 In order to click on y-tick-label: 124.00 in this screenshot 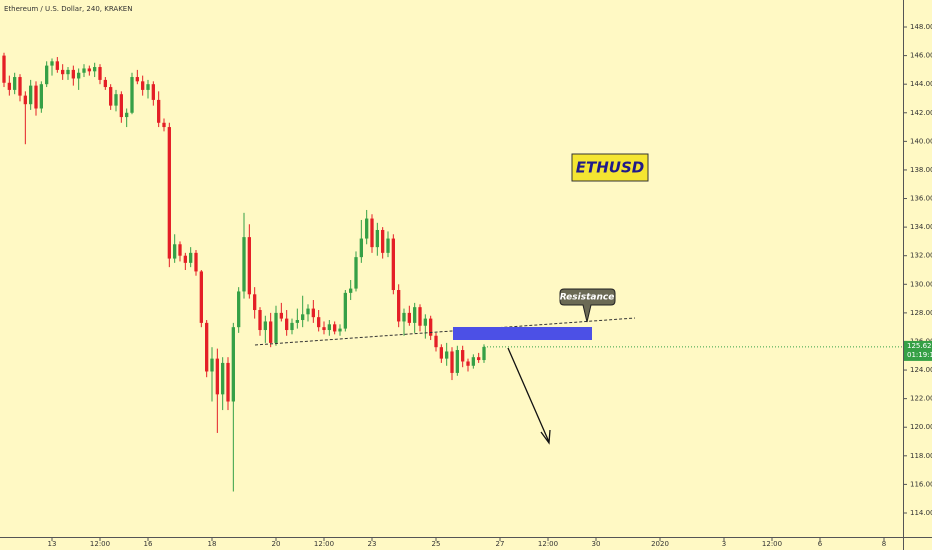, I will do `click(921, 370)`.